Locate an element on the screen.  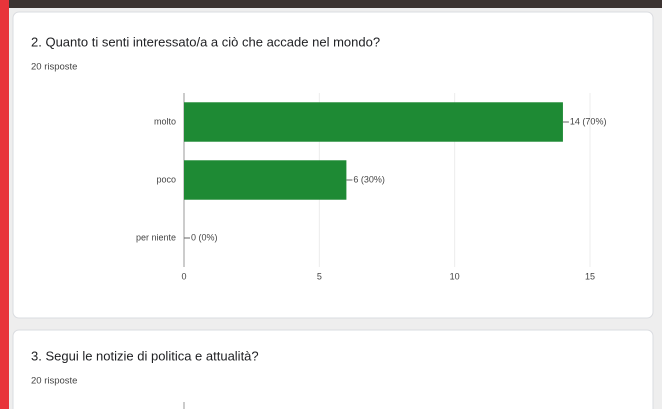
value-label: 0 (0%) is located at coordinates (204, 237).